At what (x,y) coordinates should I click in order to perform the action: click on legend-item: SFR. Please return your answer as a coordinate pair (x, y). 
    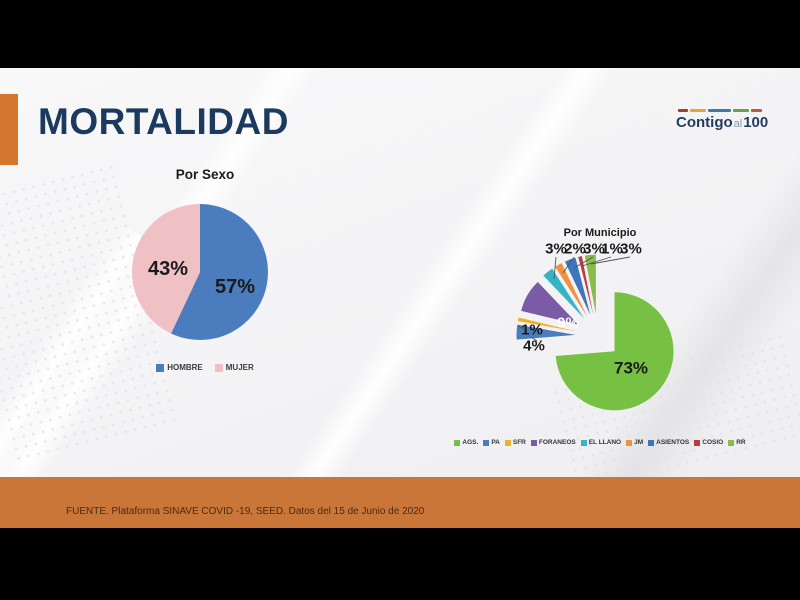
    Looking at the image, I should click on (515, 442).